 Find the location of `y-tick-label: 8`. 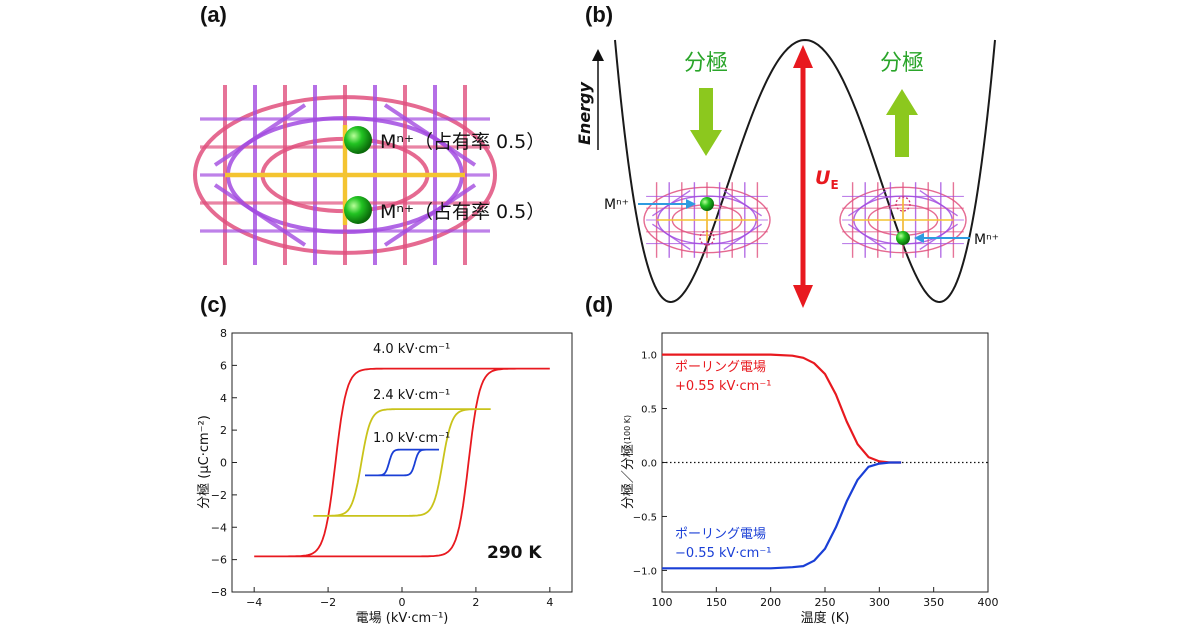

y-tick-label: 8 is located at coordinates (223, 333).